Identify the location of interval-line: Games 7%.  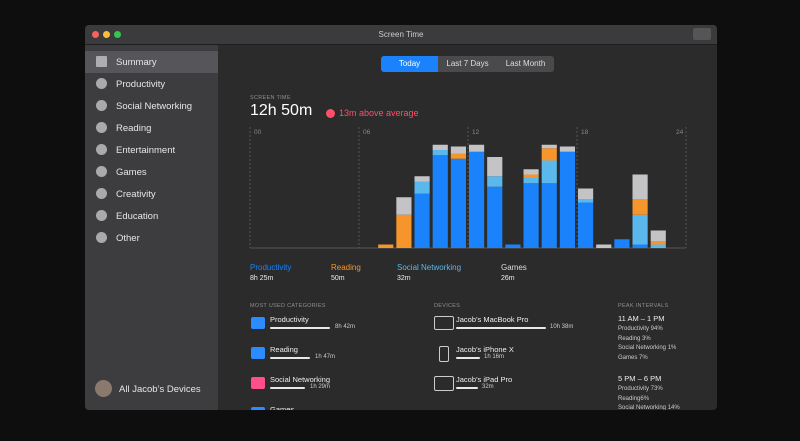
(633, 357).